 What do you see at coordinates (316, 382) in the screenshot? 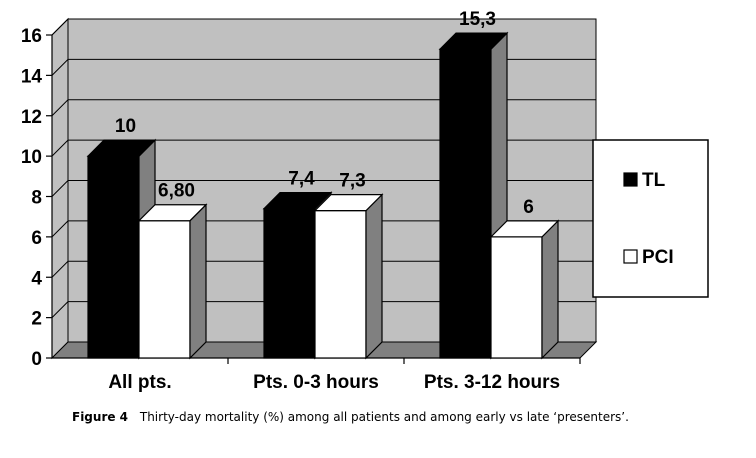
I see `x-category-label: Pts. 0-3 hours` at bounding box center [316, 382].